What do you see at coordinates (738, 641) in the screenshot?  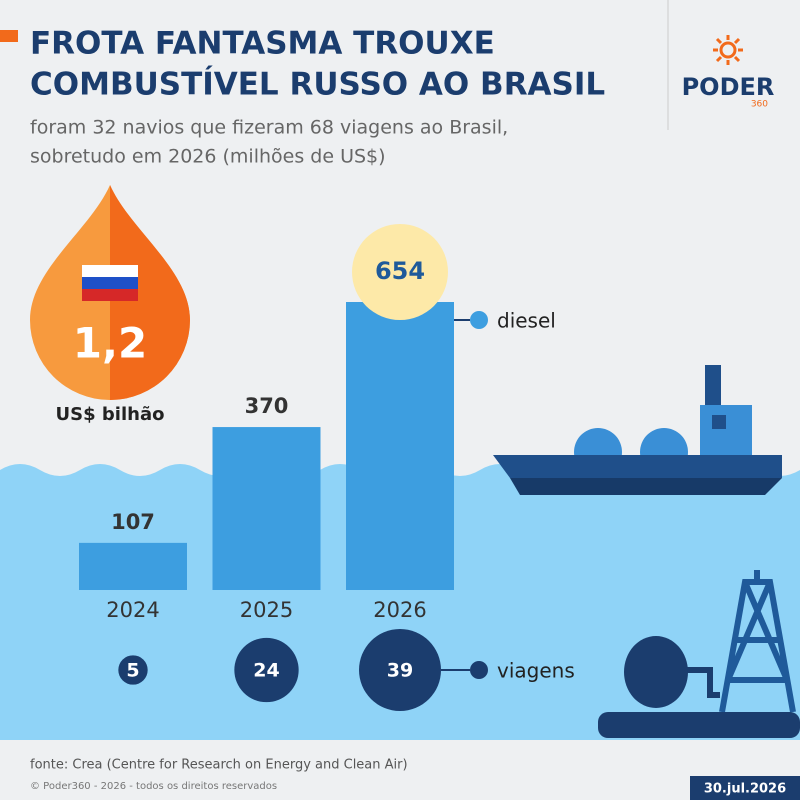 I see `oil-rig` at bounding box center [738, 641].